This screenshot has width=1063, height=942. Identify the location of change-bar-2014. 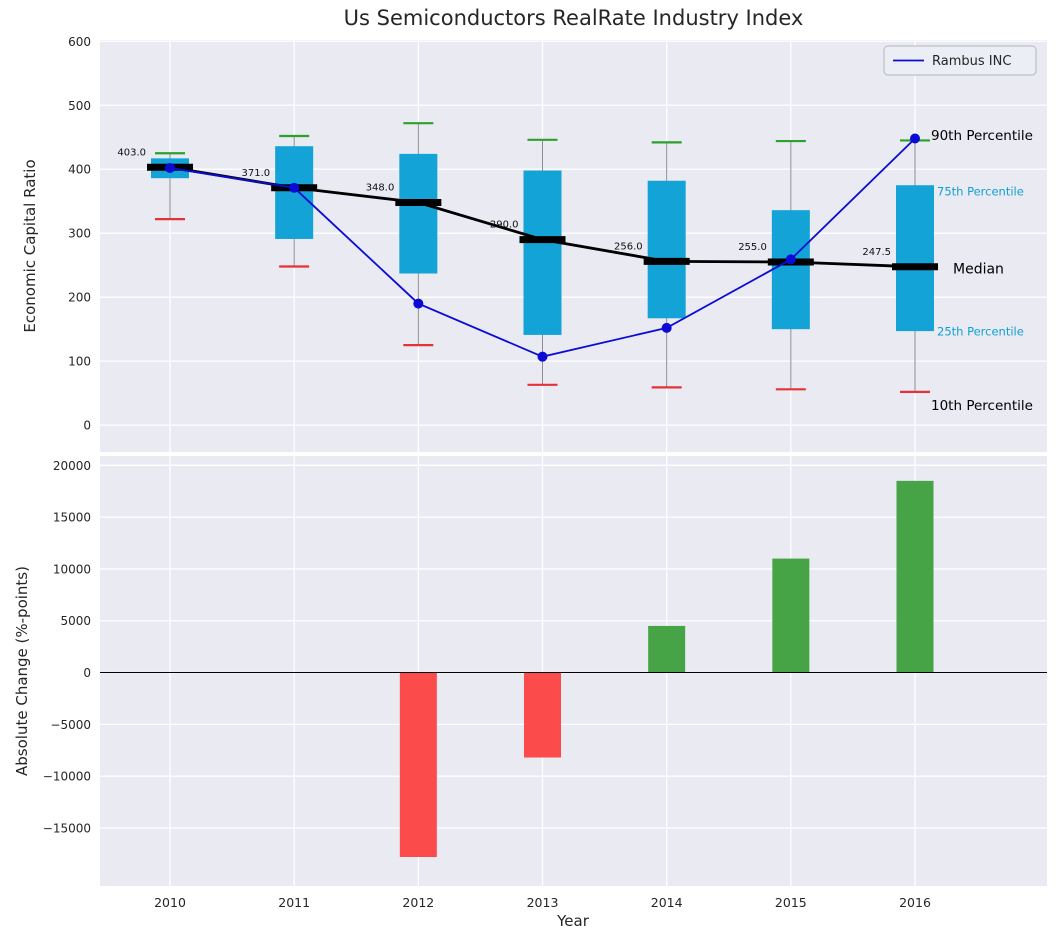
(667, 649).